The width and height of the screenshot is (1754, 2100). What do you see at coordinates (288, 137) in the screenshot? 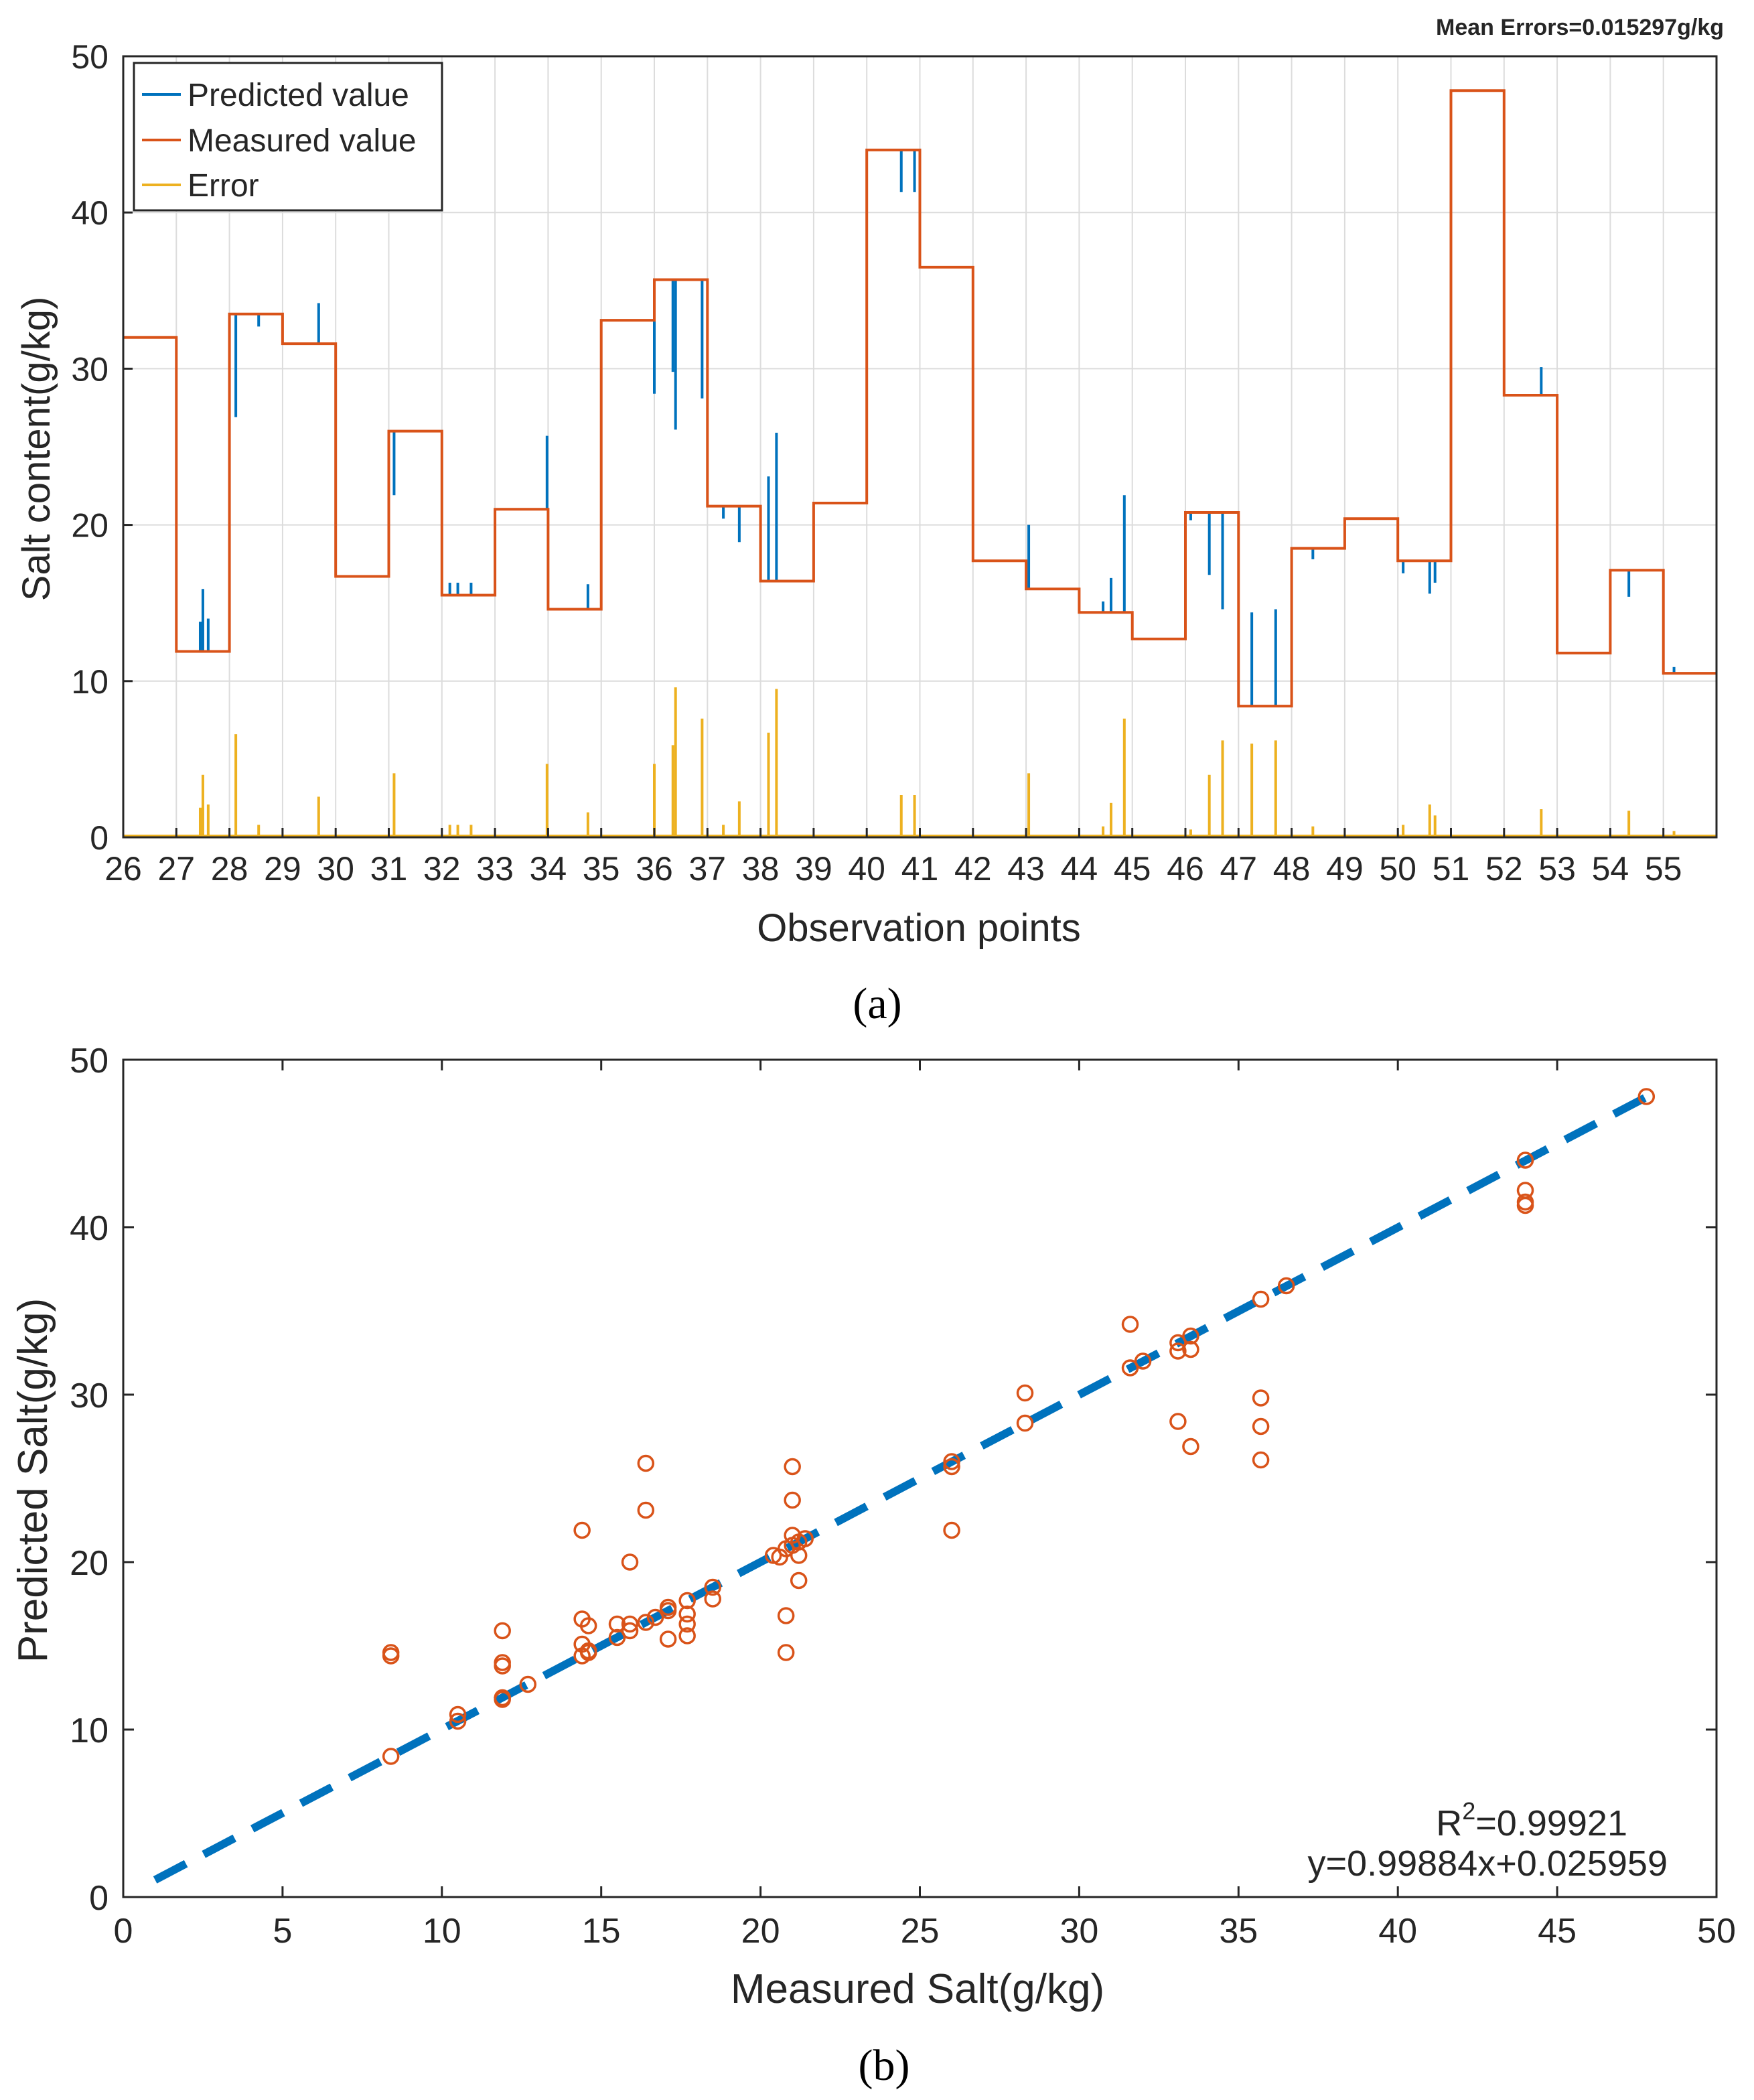
I see `legend-box` at bounding box center [288, 137].